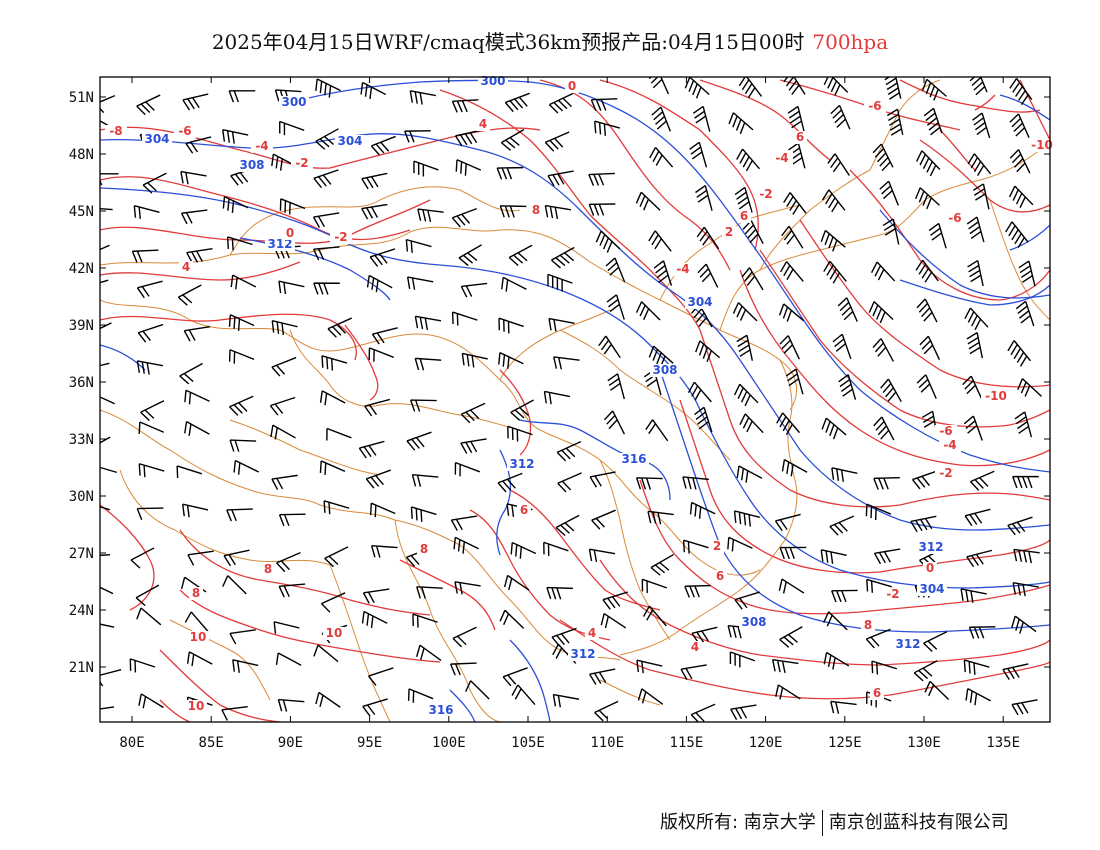 This screenshot has height=850, width=1100. I want to click on y-tick-label: 24N, so click(81, 611).